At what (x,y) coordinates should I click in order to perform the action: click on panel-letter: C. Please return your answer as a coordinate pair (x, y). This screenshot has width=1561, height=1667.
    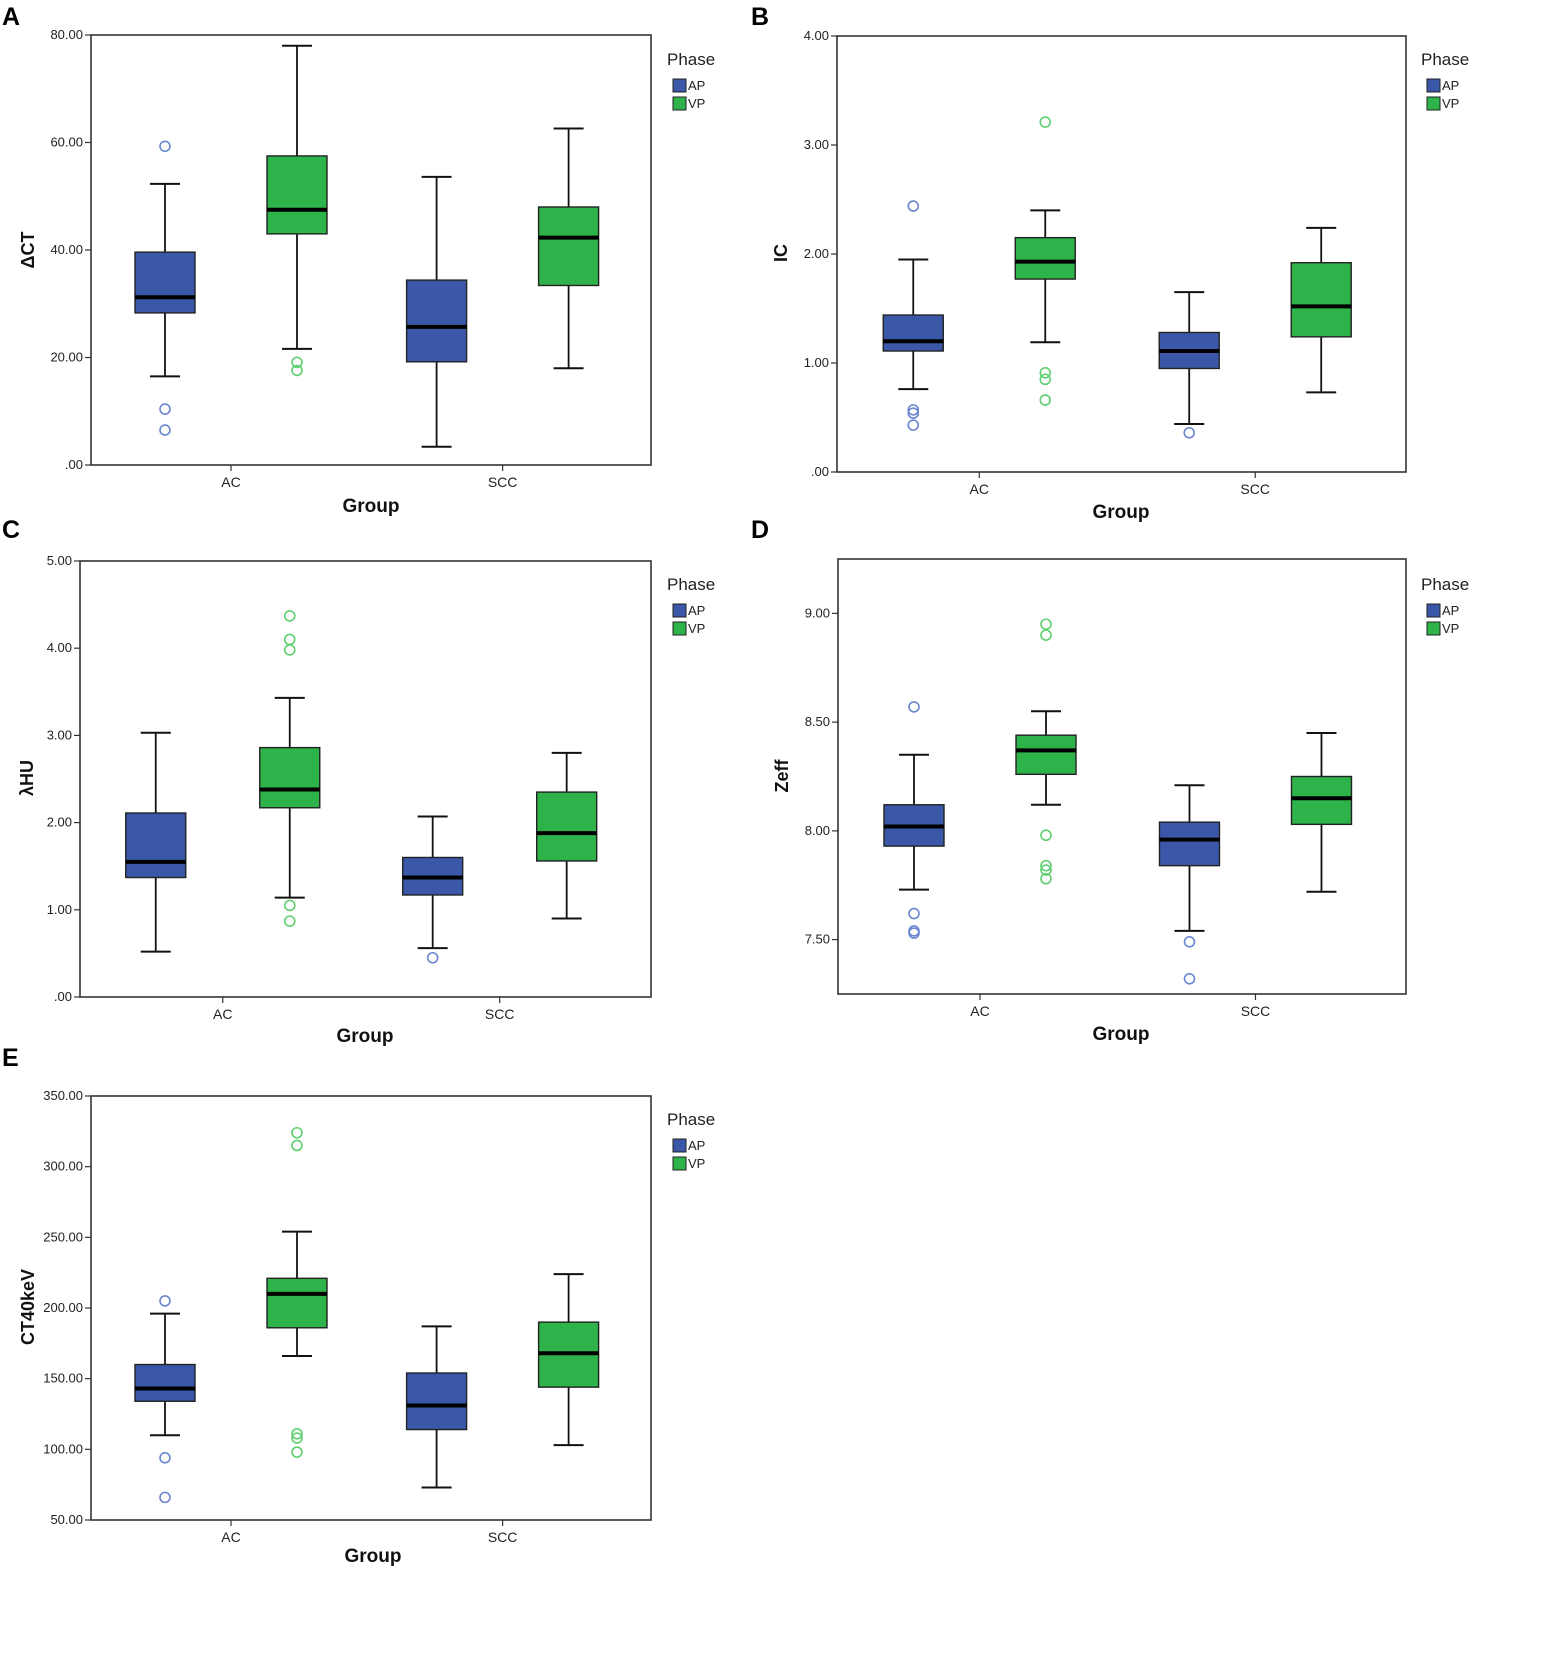
    Looking at the image, I should click on (11, 530).